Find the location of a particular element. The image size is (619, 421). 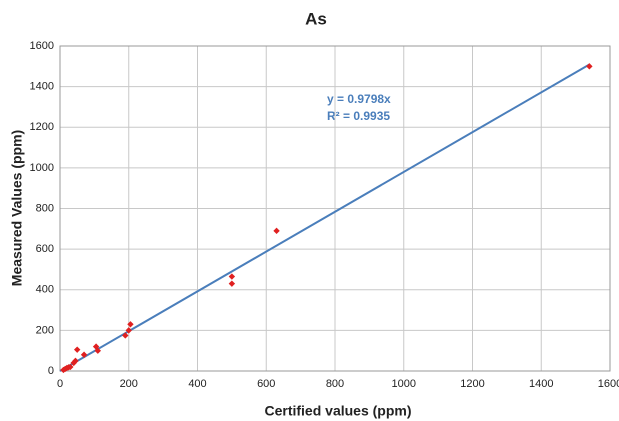

x-tick-label: 1400 is located at coordinates (541, 384).